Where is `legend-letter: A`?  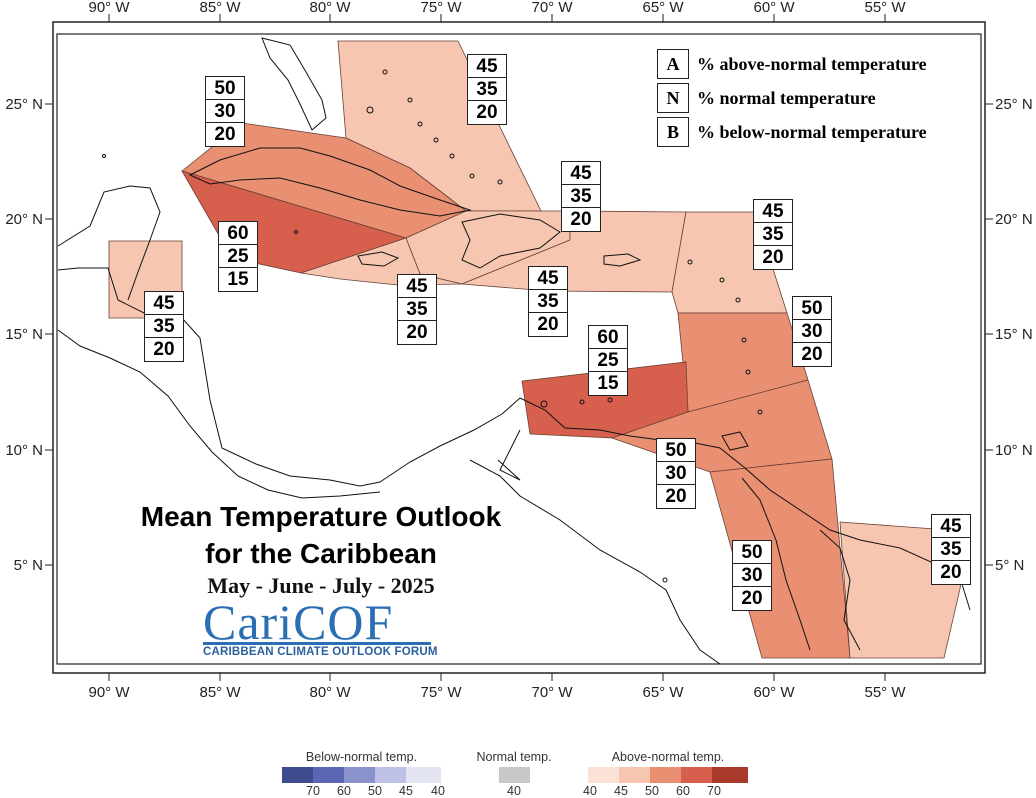 legend-letter: A is located at coordinates (673, 64).